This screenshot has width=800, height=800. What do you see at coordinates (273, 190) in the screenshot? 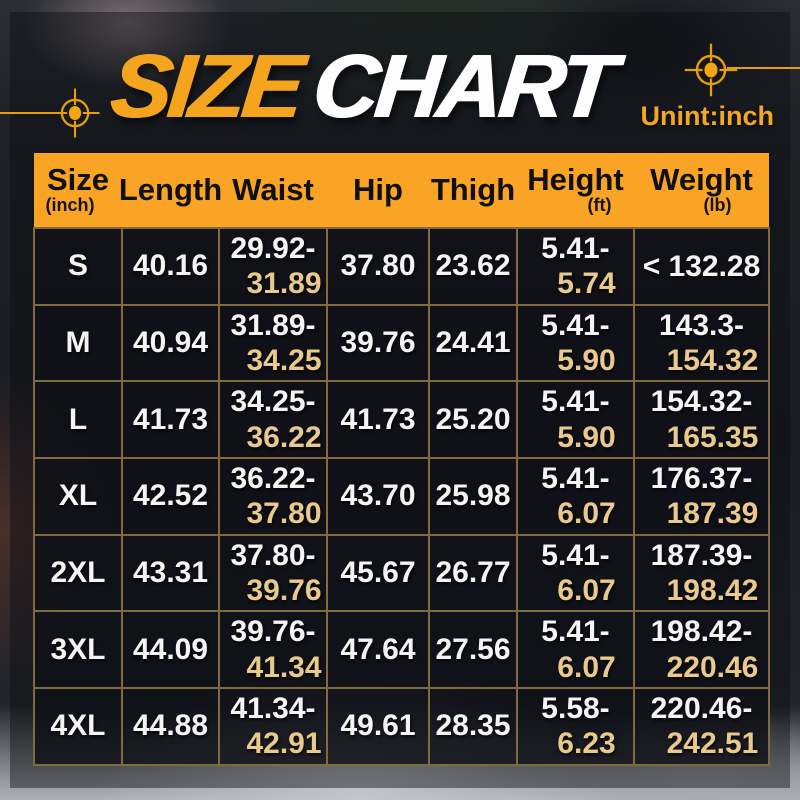
I see `column-header-waist: Waist` at bounding box center [273, 190].